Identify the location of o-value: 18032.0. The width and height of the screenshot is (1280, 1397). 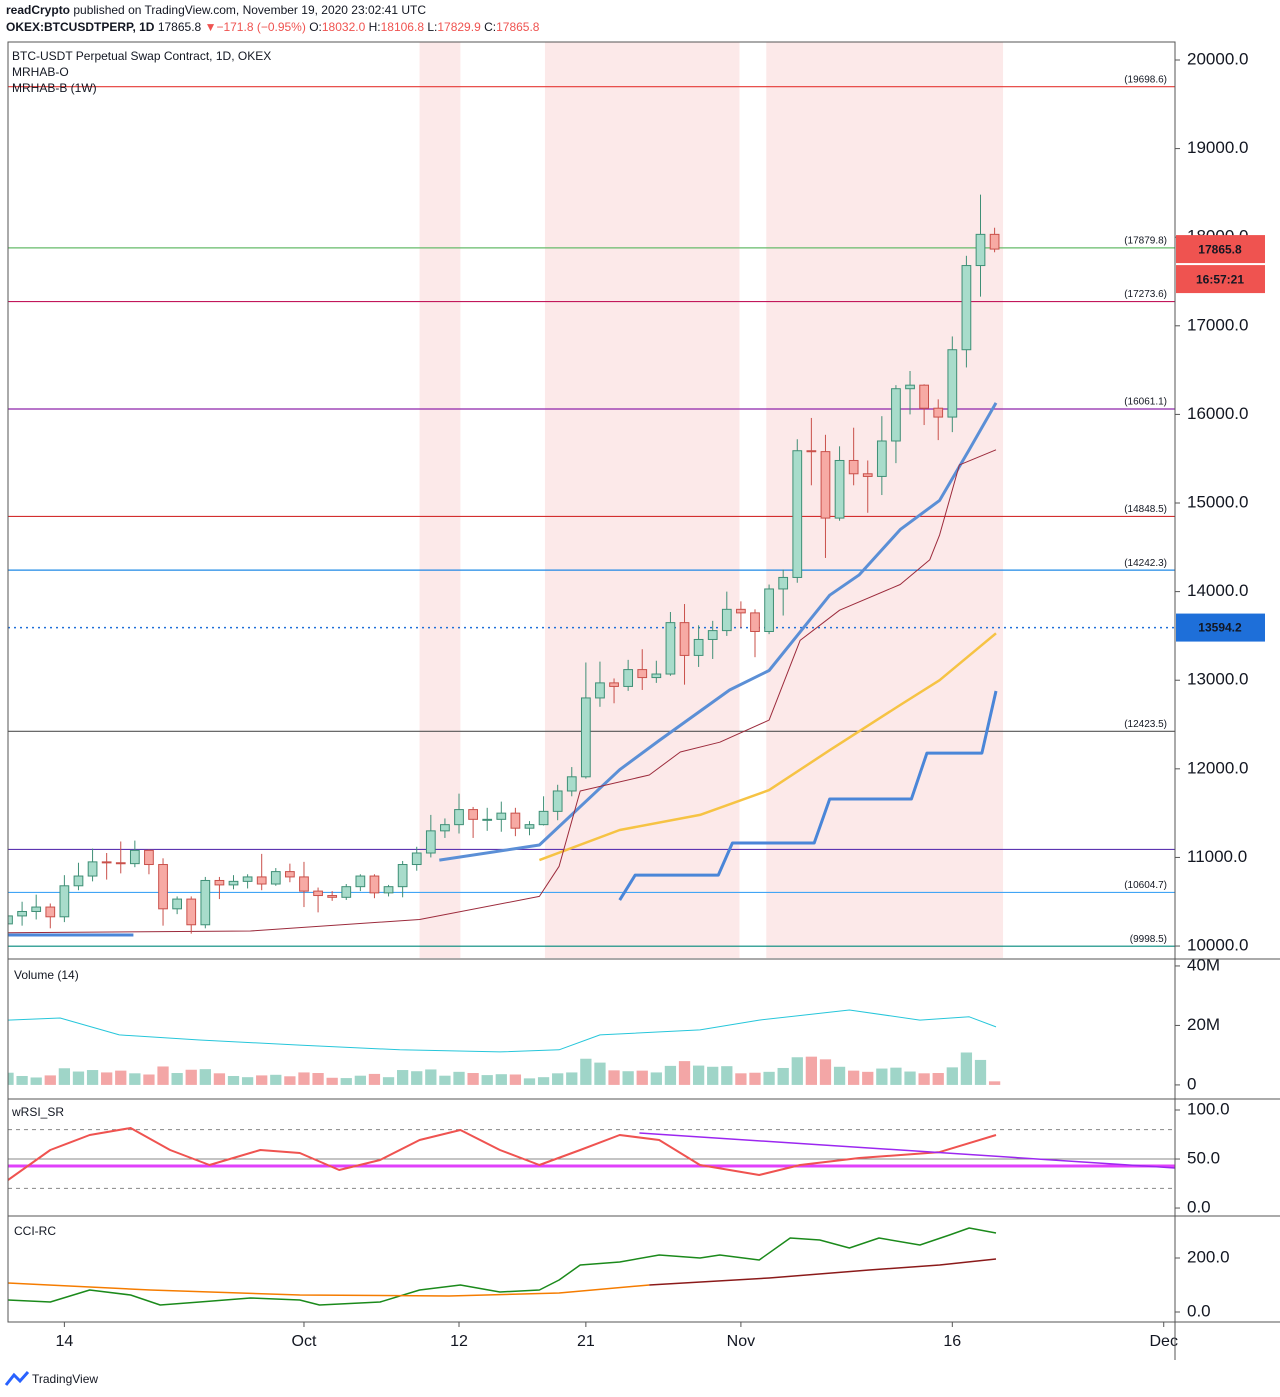
(344, 27).